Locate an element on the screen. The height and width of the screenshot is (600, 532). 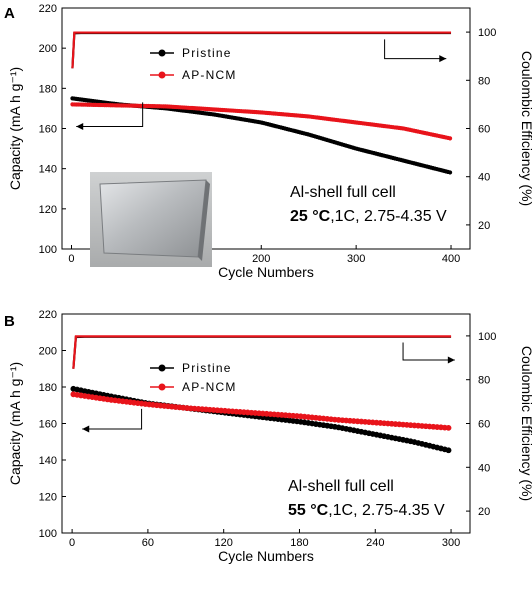
aluminum-cell-body is located at coordinates (153, 218).